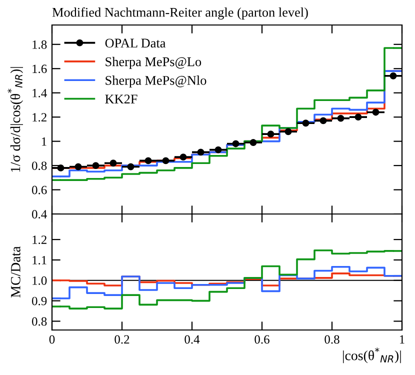 This screenshot has height=375, width=415. Describe the element at coordinates (192, 339) in the screenshot. I see `x-tick-label: 0.4` at that location.